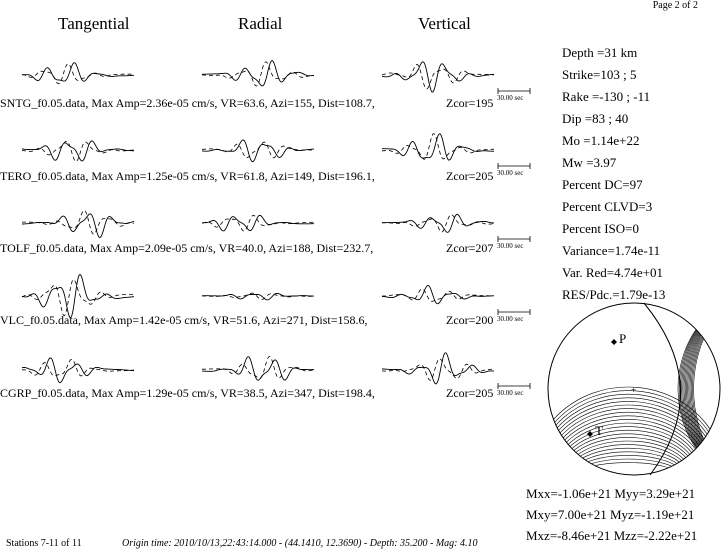  I want to click on param-percent-dc: Percent DC=97, so click(602, 184).